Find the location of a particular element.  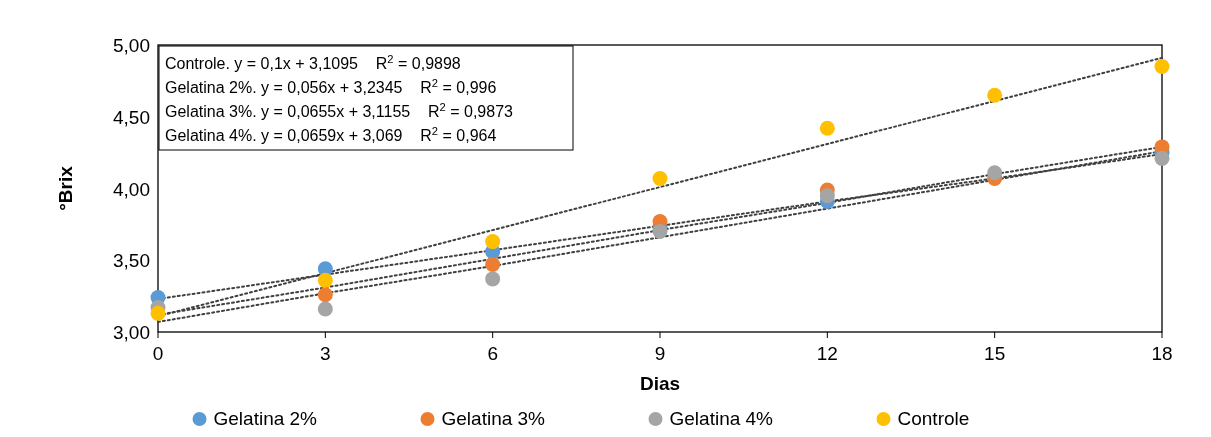

annotation: Gelatina 2%. y = 0,056x + 3,2345 R$^{2}$ = 0,996 is located at coordinates (331, 86).